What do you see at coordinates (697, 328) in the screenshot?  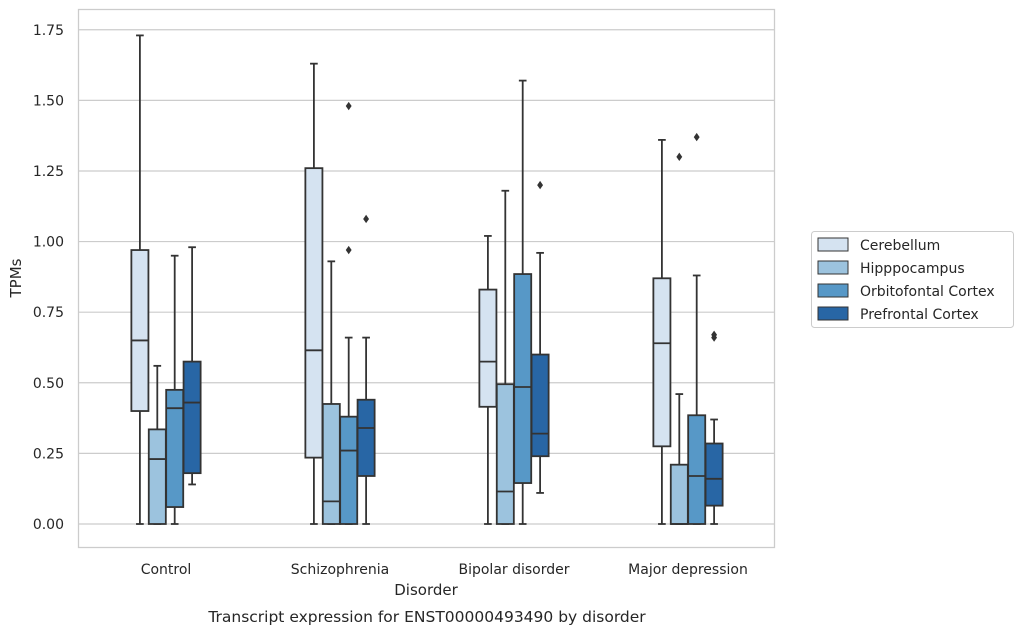 I see `box-orbitofontal-cortex-major-depression` at bounding box center [697, 328].